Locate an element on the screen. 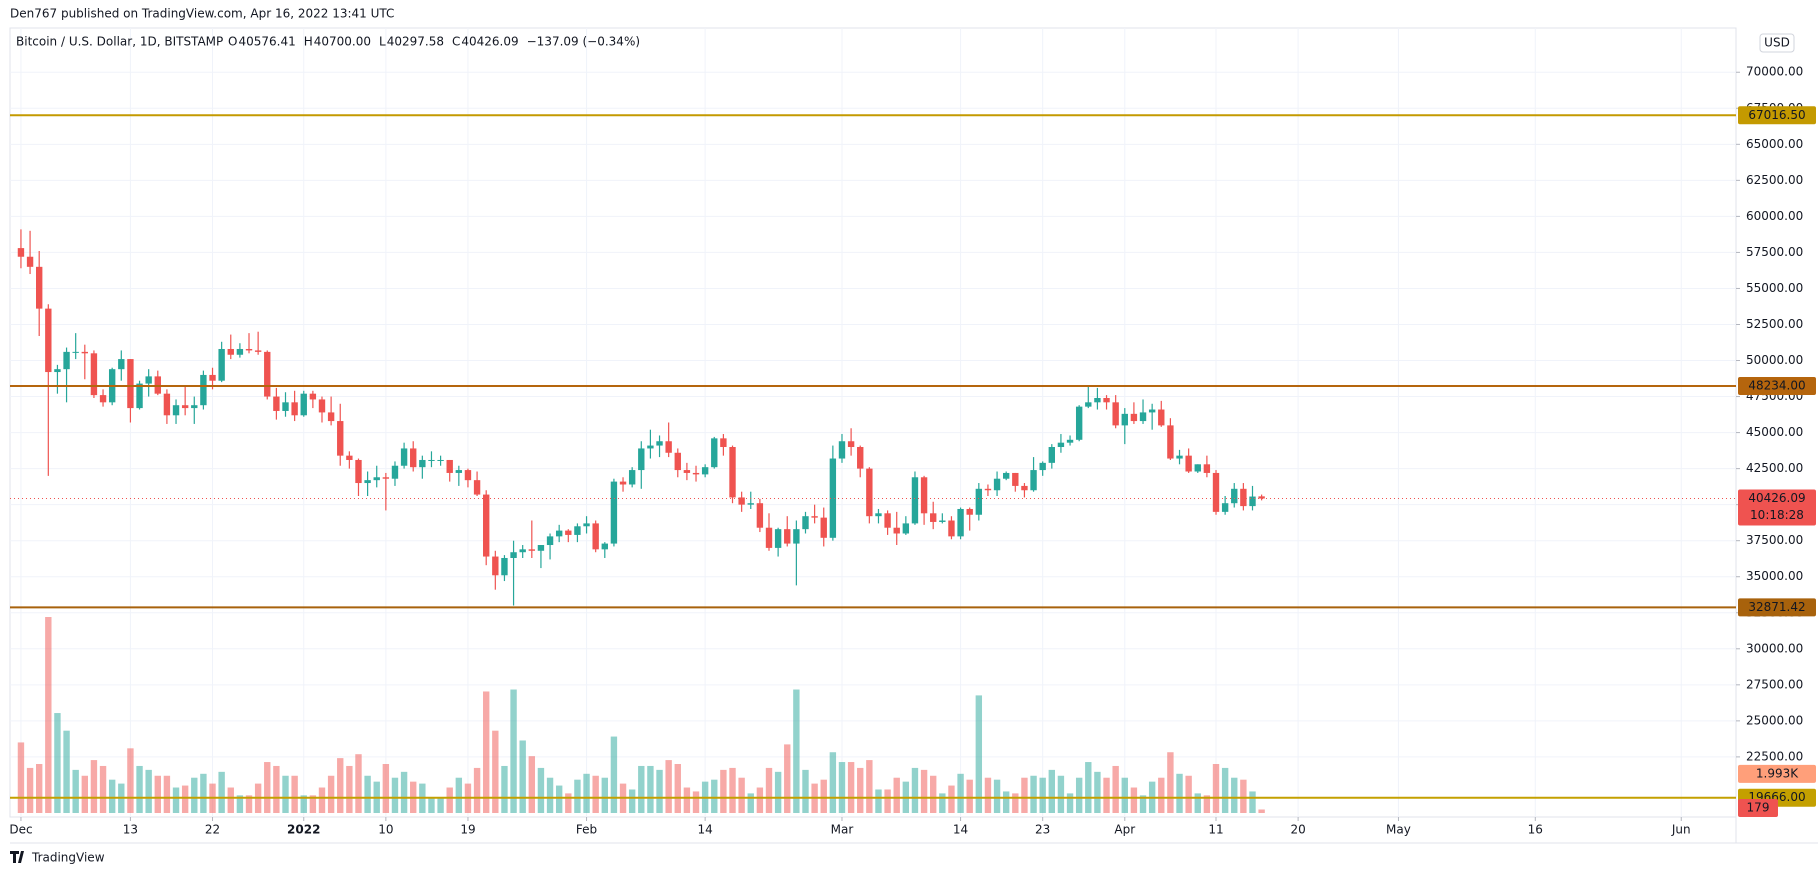  level-label: 48234.00 is located at coordinates (1776, 385).